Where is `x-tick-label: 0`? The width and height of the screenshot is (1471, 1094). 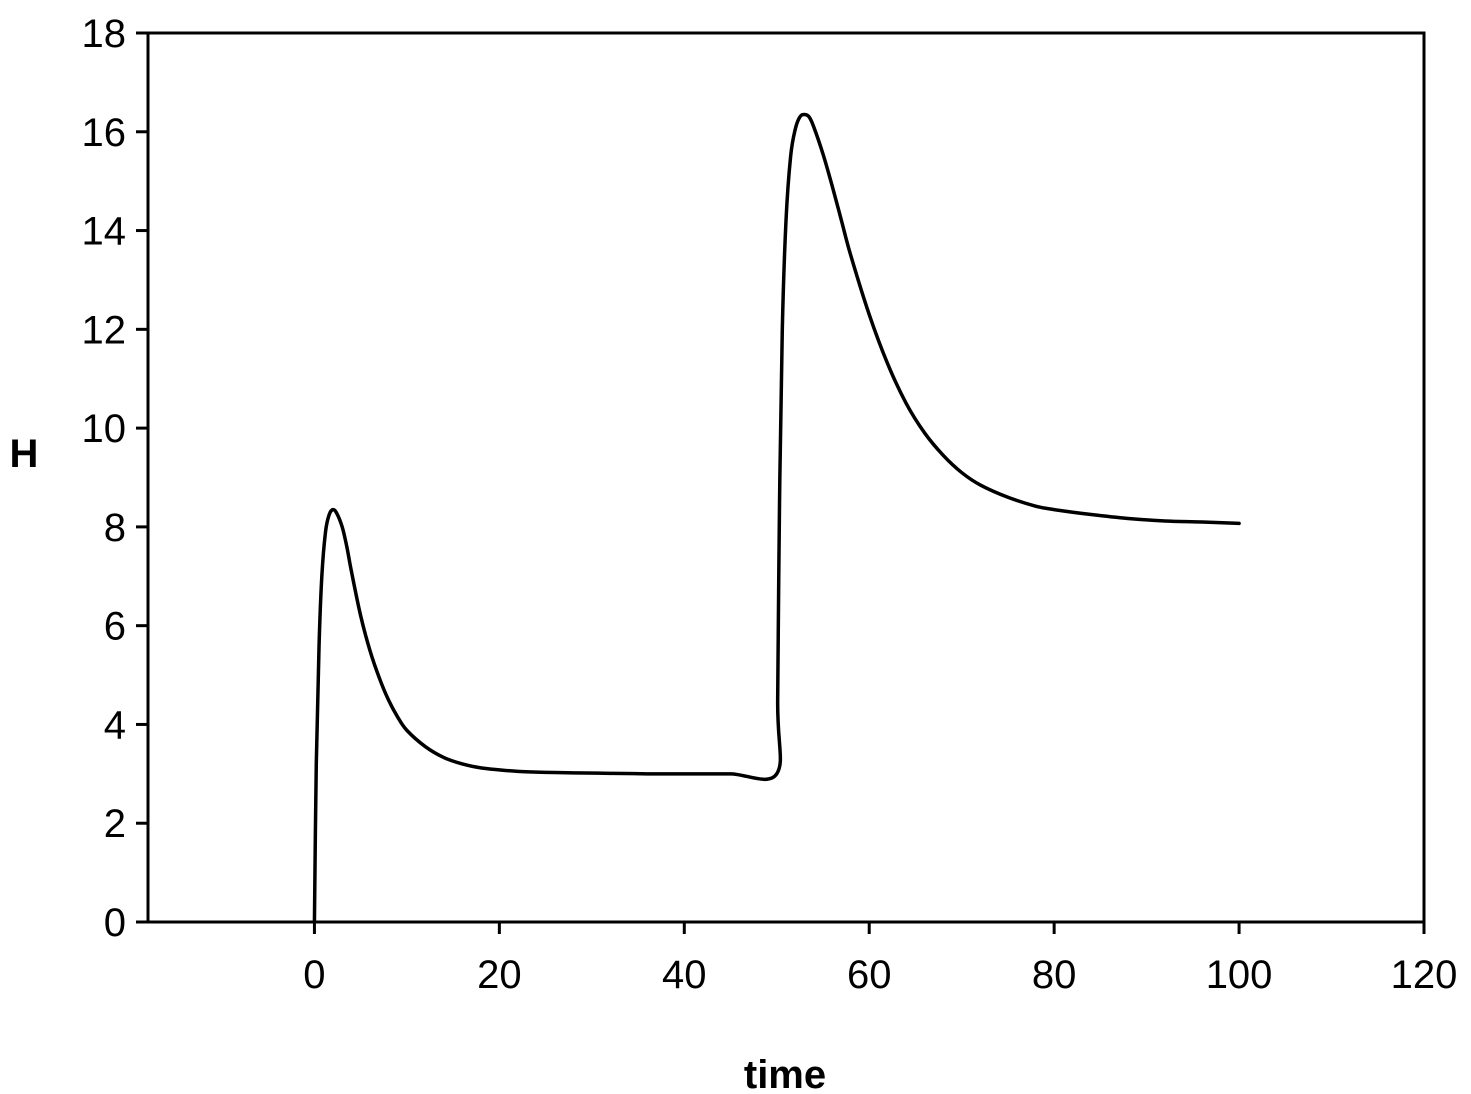
x-tick-label: 0 is located at coordinates (314, 975).